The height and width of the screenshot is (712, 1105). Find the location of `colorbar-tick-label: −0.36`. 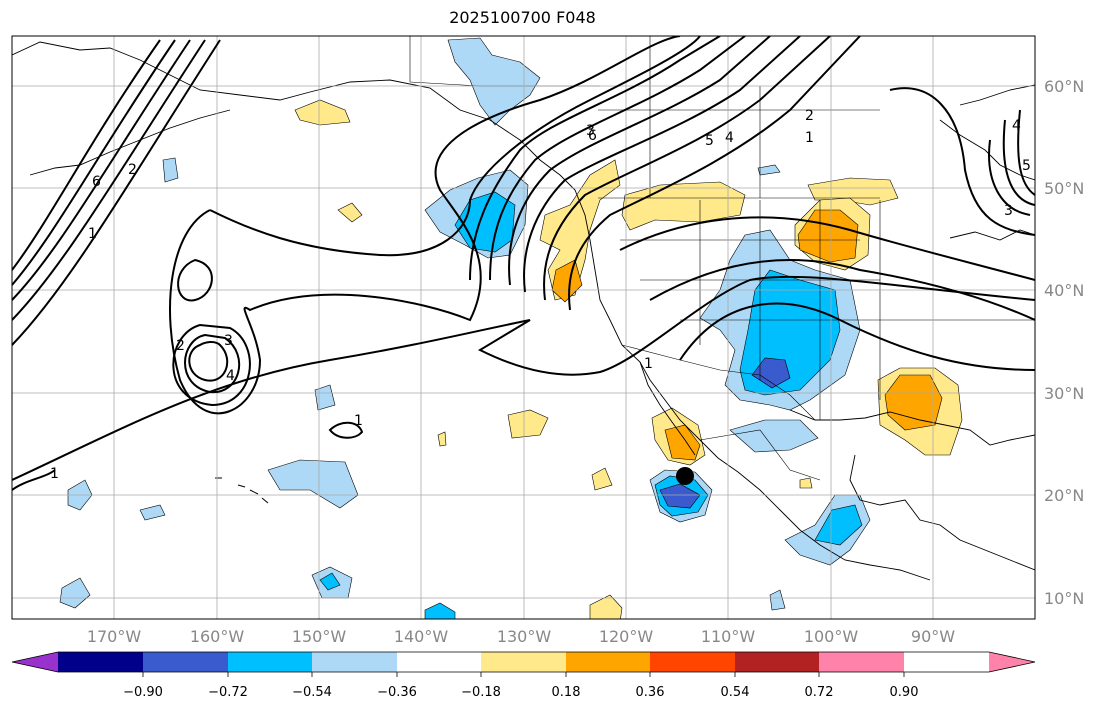

colorbar-tick-label: −0.36 is located at coordinates (397, 692).